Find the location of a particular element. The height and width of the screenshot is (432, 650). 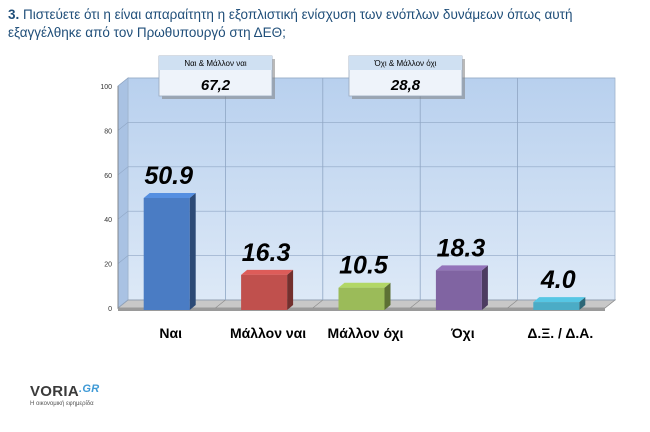

y-tick-label: 100 is located at coordinates (106, 87).